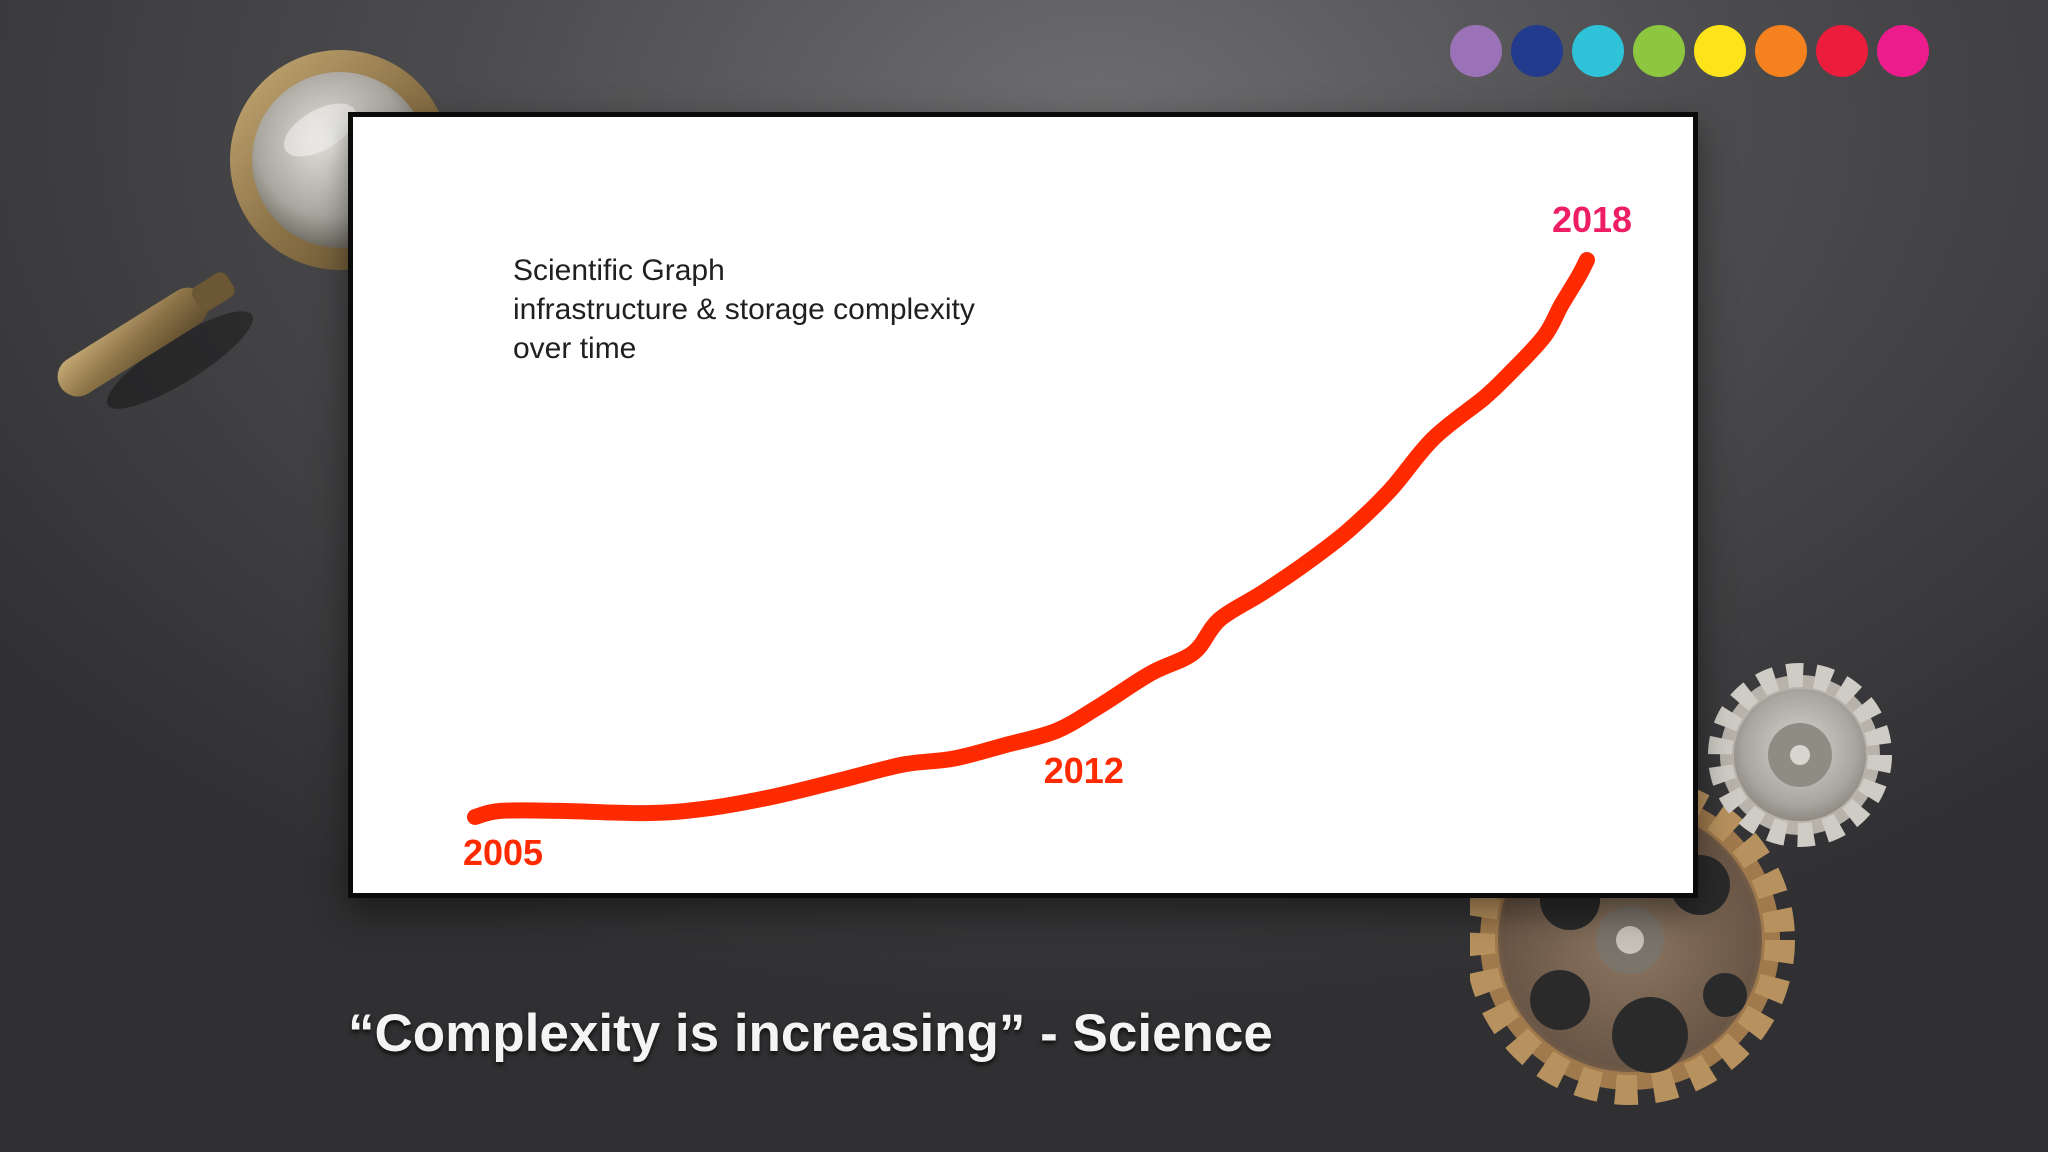  I want to click on year-label-2005: 2005, so click(503, 852).